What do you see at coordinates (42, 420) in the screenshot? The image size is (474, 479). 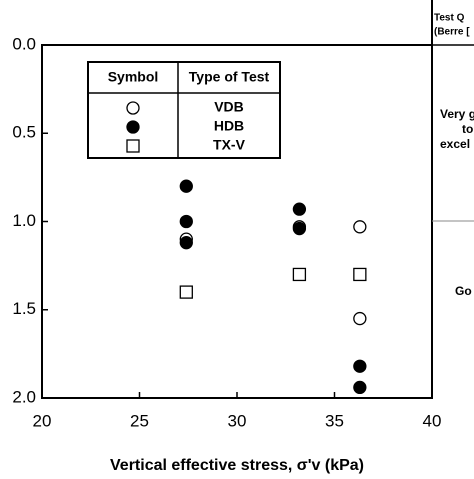 I see `x-tick-label: 20` at bounding box center [42, 420].